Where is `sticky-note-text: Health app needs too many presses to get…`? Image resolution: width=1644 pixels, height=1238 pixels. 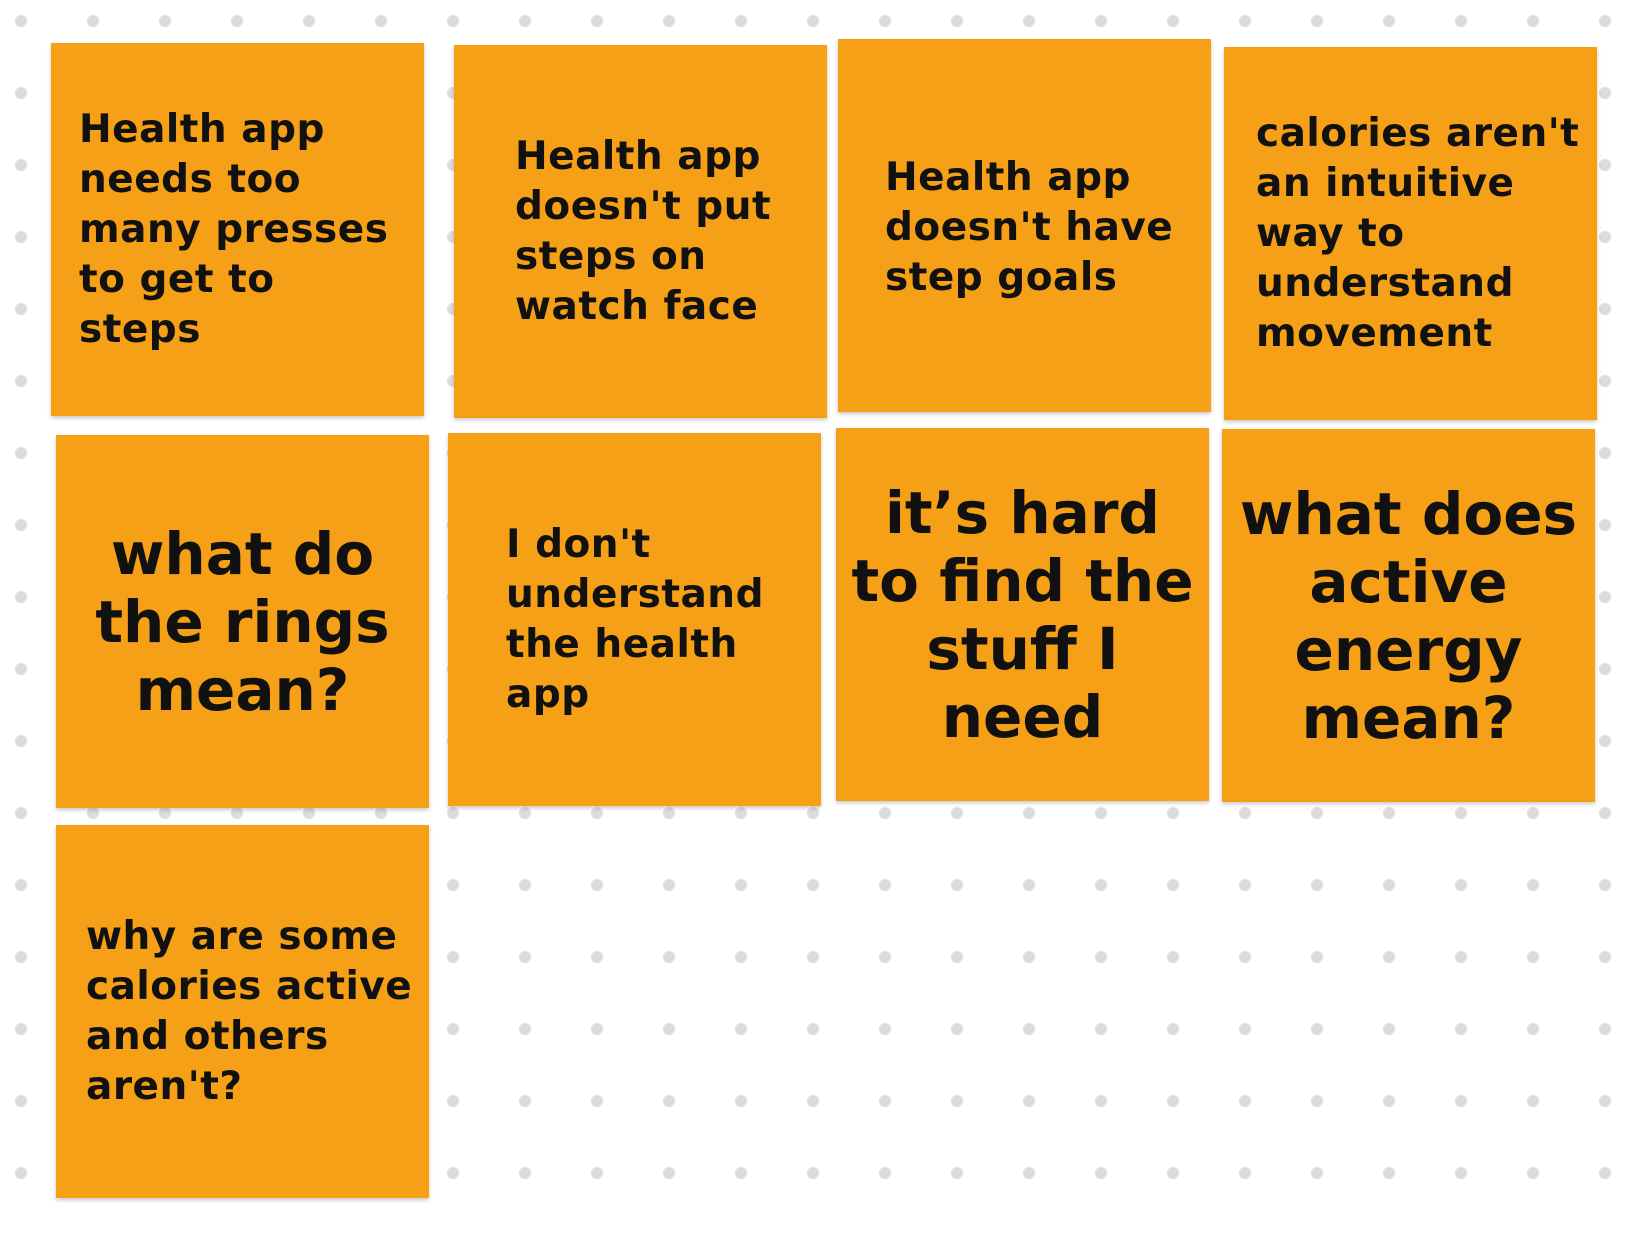
sticky-note-text: Health app needs too many presses to get… is located at coordinates (234, 229).